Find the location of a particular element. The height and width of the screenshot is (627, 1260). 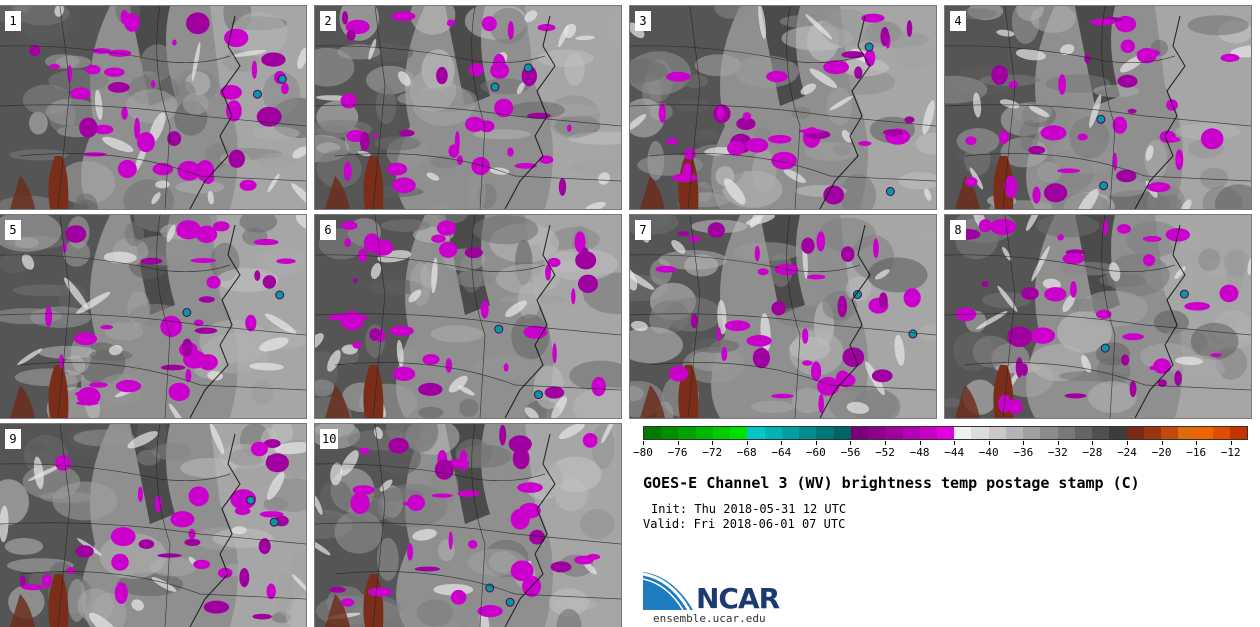

postage-stamp-panel: 4 is located at coordinates (1098, 107).